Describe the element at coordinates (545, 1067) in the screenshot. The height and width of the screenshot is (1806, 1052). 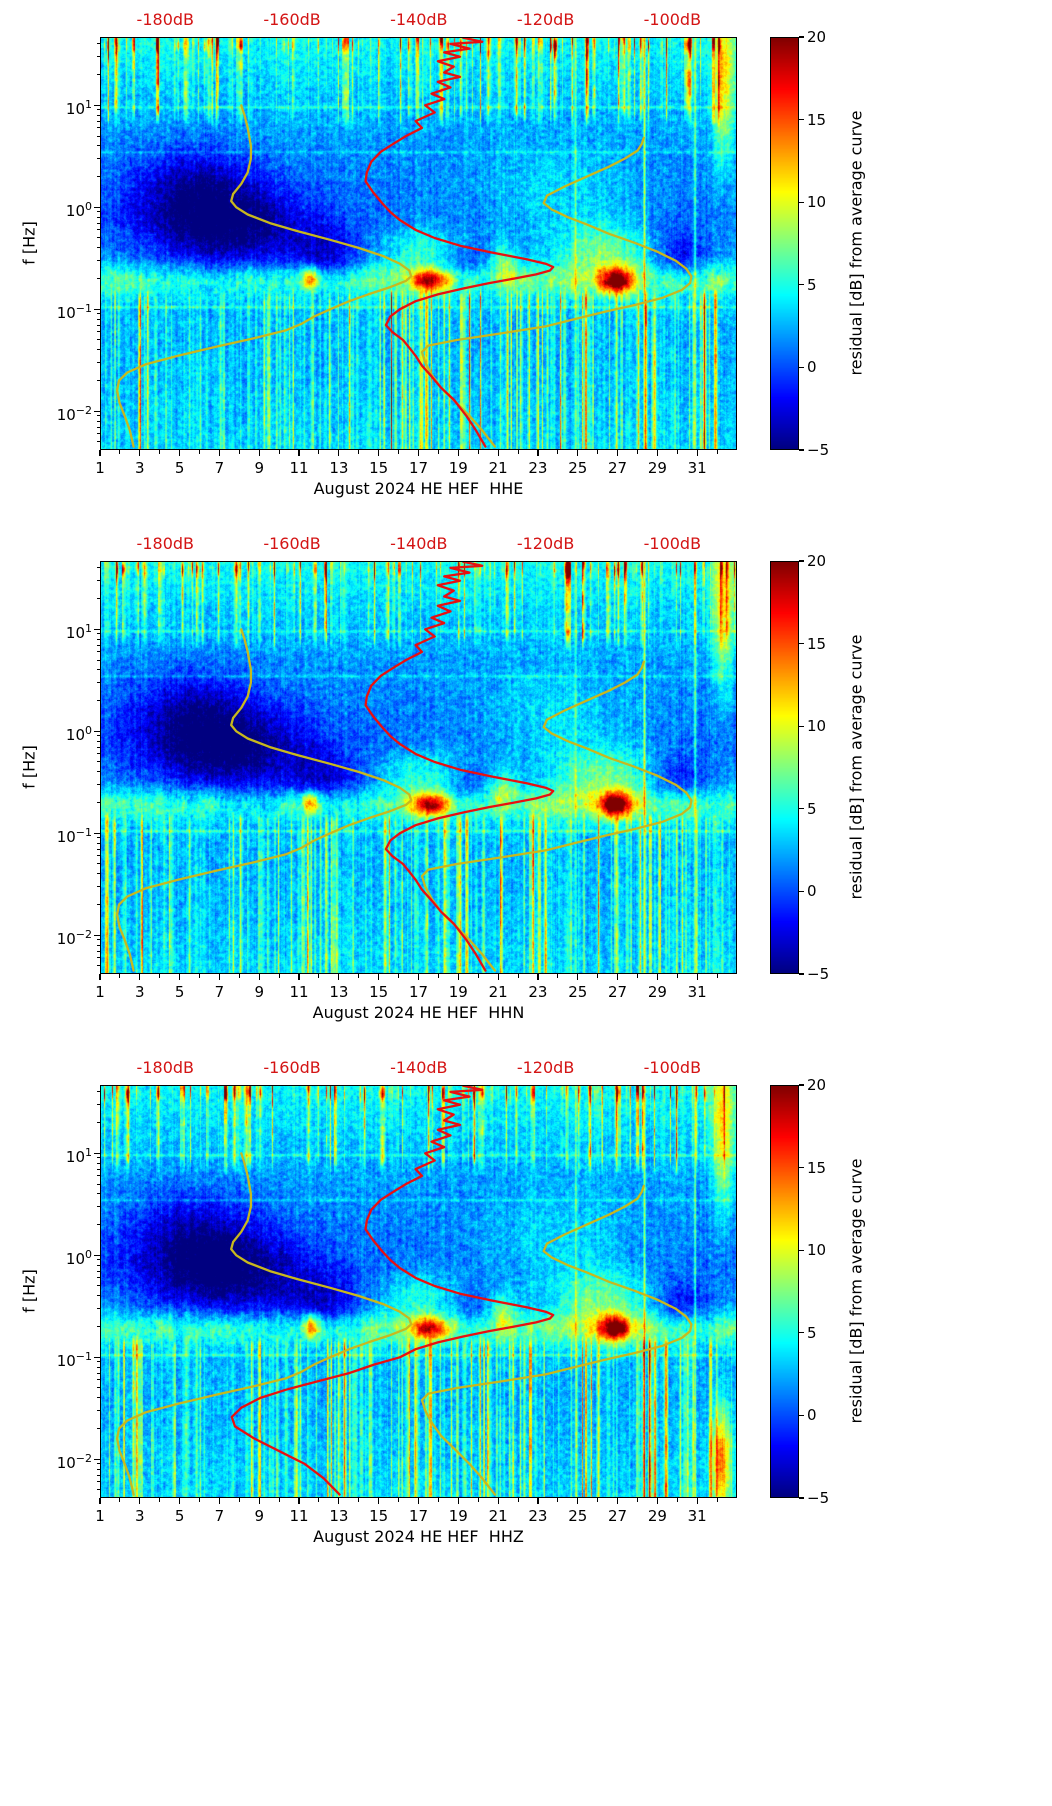
I see `top-db-label: -120dB` at that location.